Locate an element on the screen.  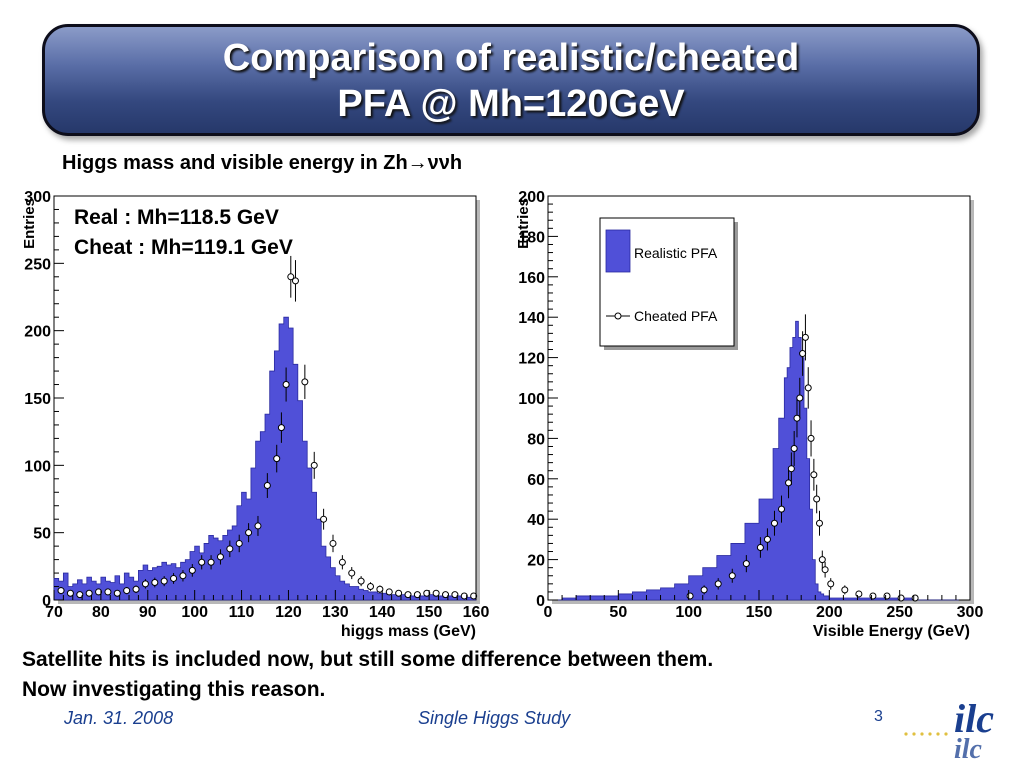
footer-title: Single Higgs Study is located at coordinates (494, 718).